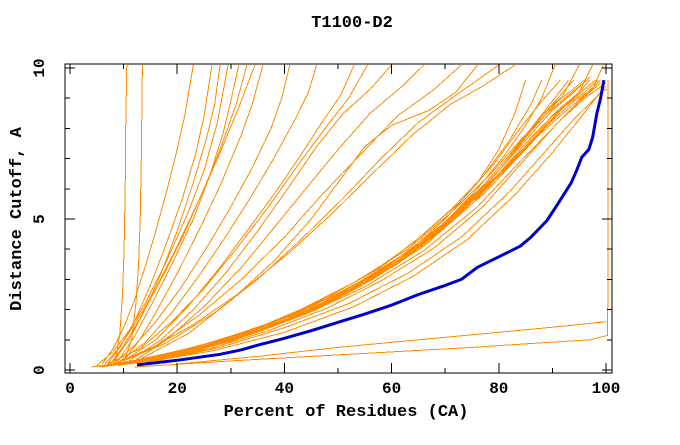 Image resolution: width=680 pixels, height=445 pixels. What do you see at coordinates (40, 219) in the screenshot?
I see `y-tick-label: 5` at bounding box center [40, 219].